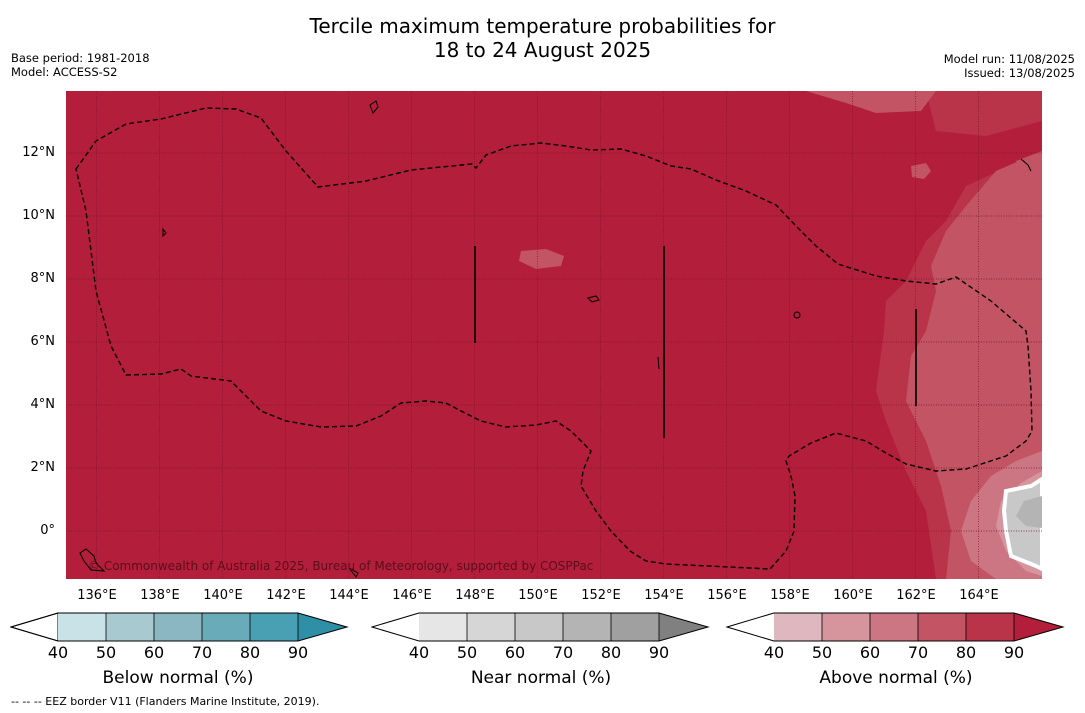 This screenshot has width=1085, height=713. What do you see at coordinates (38, 152) in the screenshot?
I see `lat-label: 12°N` at bounding box center [38, 152].